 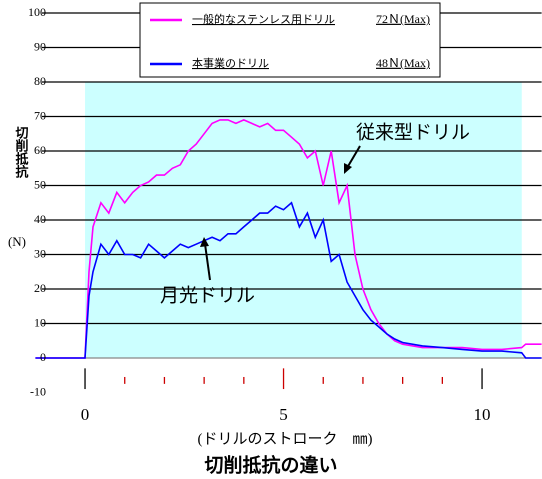 I want to click on y-tick-label: 80, so click(x=40, y=81).